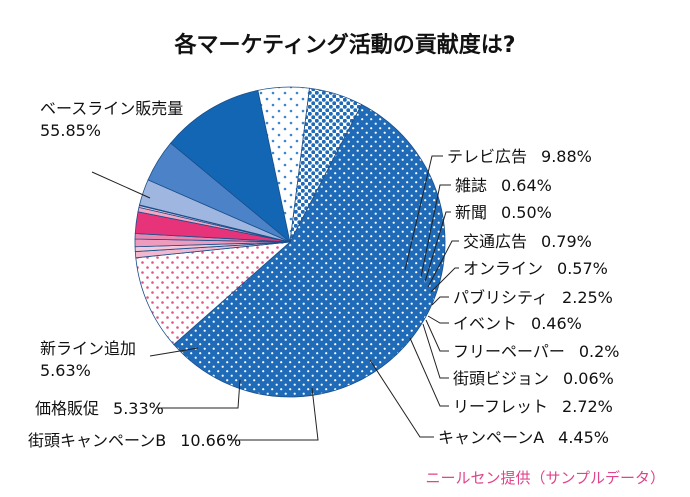  Describe the element at coordinates (501, 378) in the screenshot. I see `slice-label-name: 街頭ビジョン` at that location.